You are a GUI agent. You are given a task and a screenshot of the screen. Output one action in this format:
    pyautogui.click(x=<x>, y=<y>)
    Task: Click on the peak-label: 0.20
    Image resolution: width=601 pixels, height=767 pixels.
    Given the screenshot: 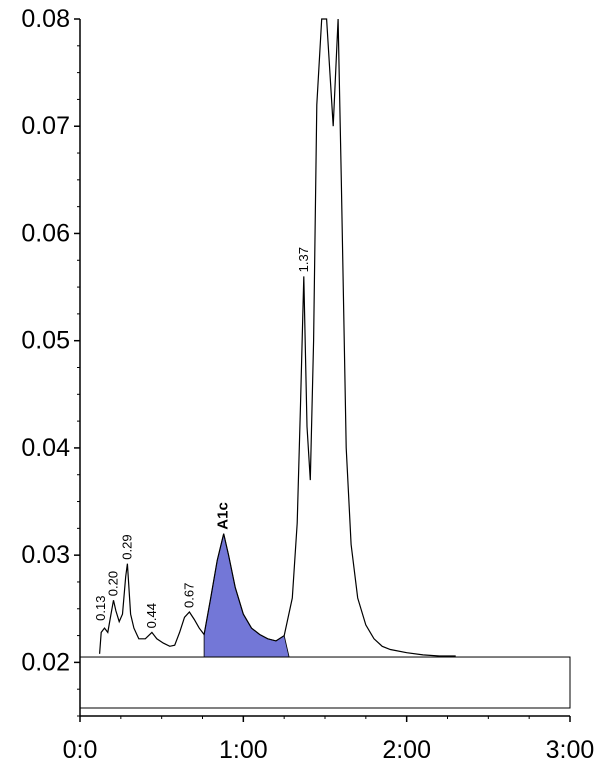 What is the action you would take?
    pyautogui.click(x=112, y=583)
    